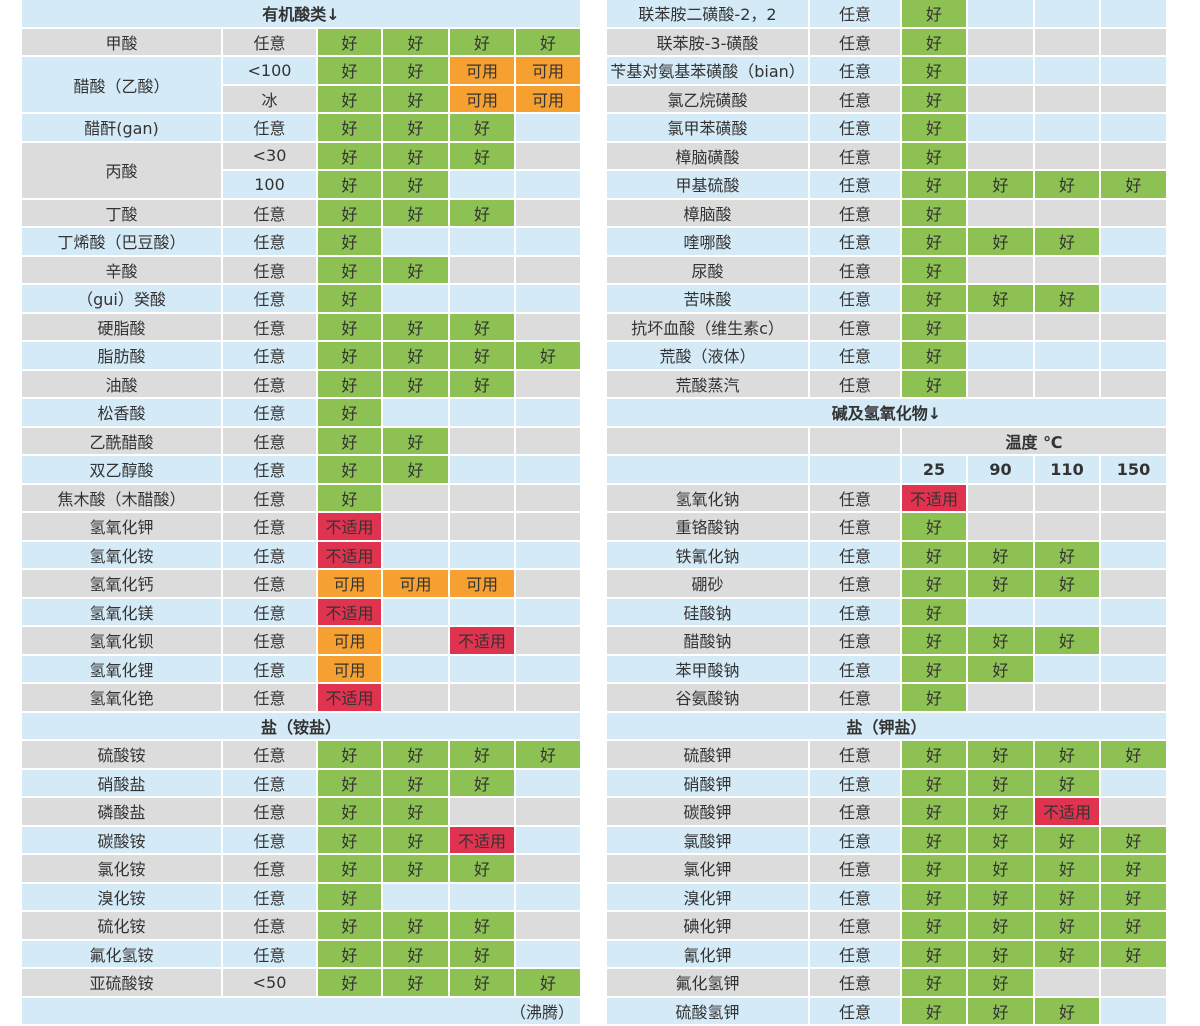 Image resolution: width=1200 pixels, height=1026 pixels. I want to click on chemical-name: 丁烯酸（巴豆酸）, so click(121, 241).